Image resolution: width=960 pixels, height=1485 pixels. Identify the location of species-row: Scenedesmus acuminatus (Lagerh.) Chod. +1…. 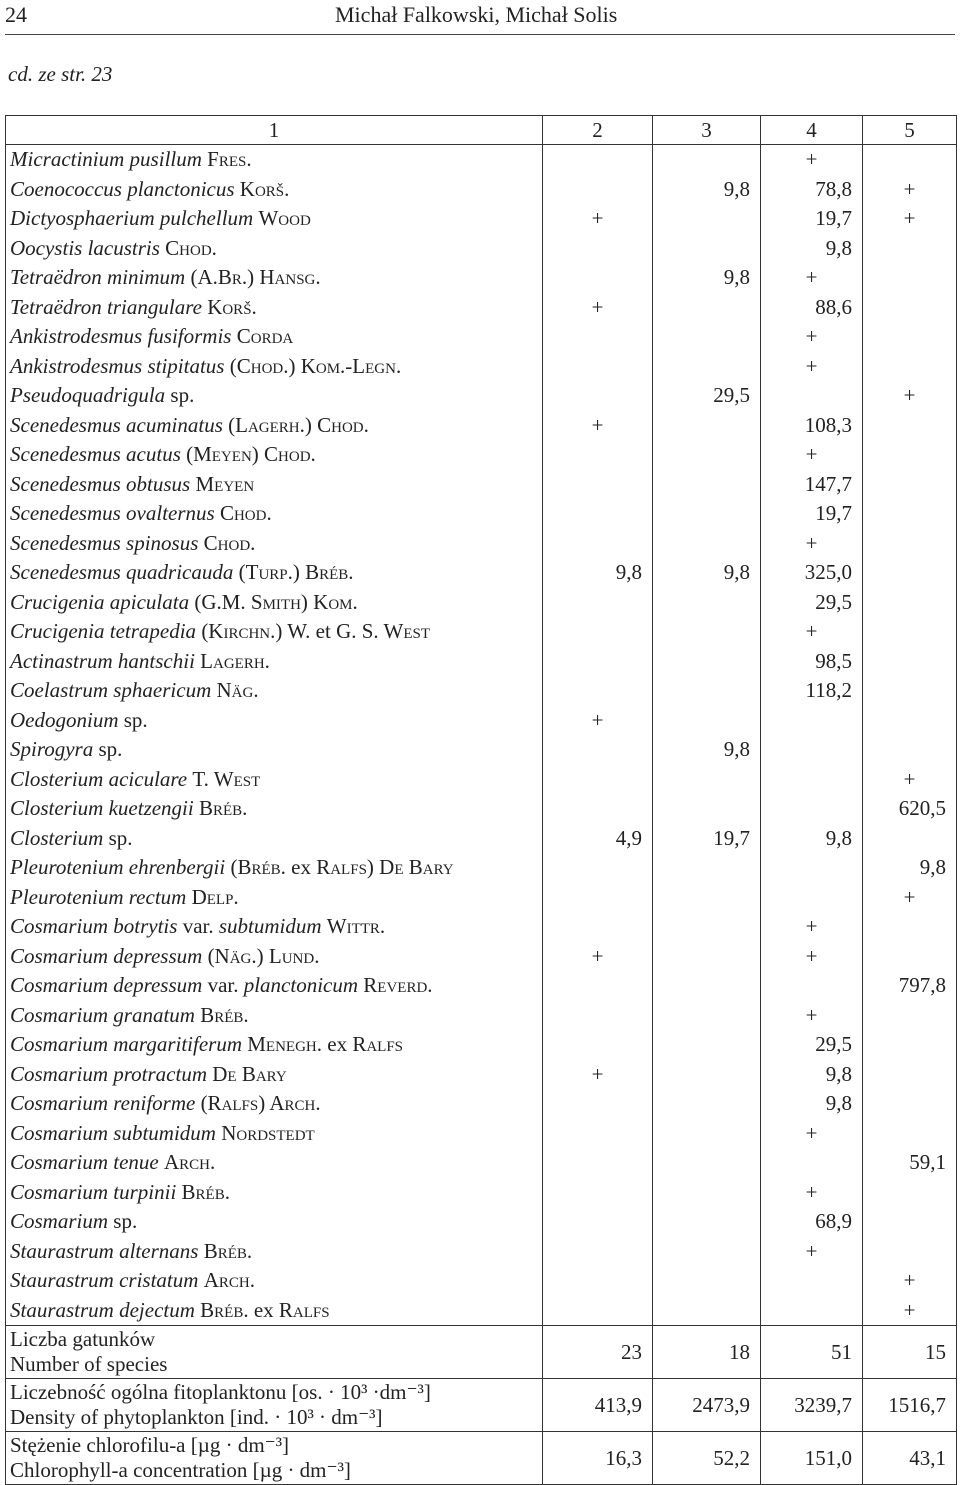
(481, 425).